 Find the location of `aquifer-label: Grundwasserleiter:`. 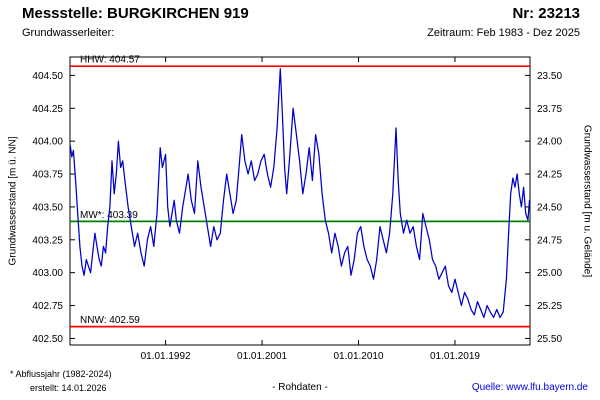

aquifer-label: Grundwasserleiter: is located at coordinates (68, 33).